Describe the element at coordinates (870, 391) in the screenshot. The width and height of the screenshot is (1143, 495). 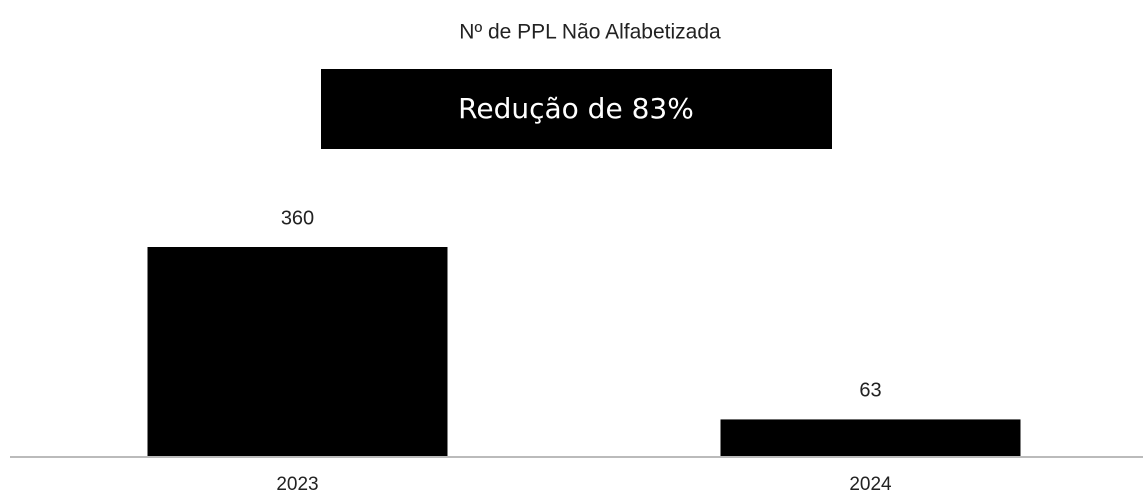
I see `data-label: 63` at that location.